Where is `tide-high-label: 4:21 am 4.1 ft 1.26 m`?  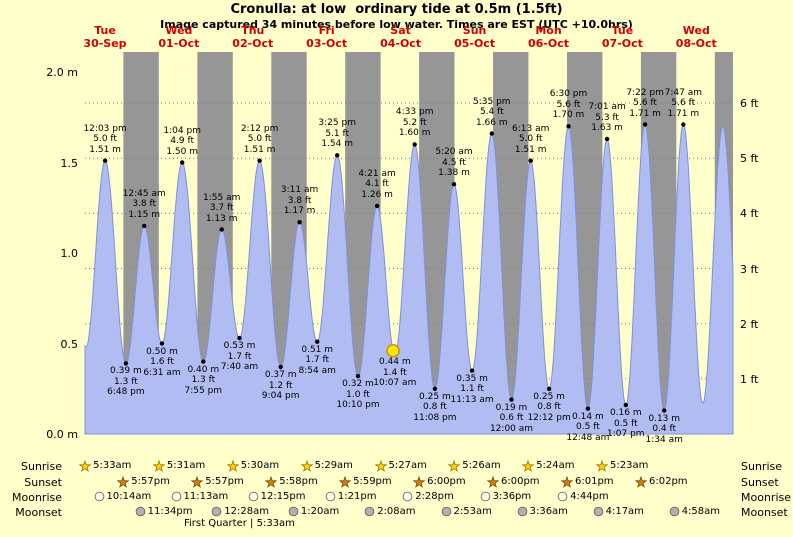
tide-high-label: 4:21 am 4.1 ft 1.26 m is located at coordinates (377, 184).